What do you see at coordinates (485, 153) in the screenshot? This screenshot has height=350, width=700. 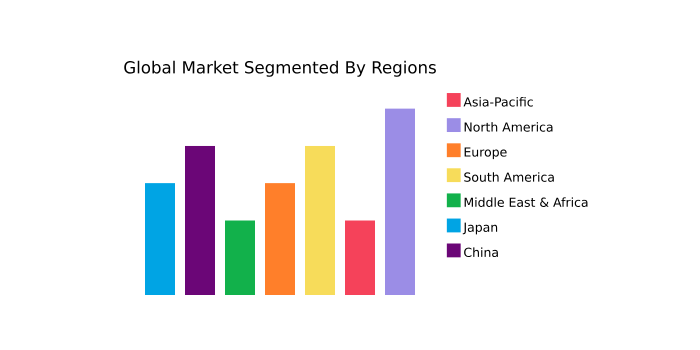 I see `legend-label: Europe` at bounding box center [485, 153].